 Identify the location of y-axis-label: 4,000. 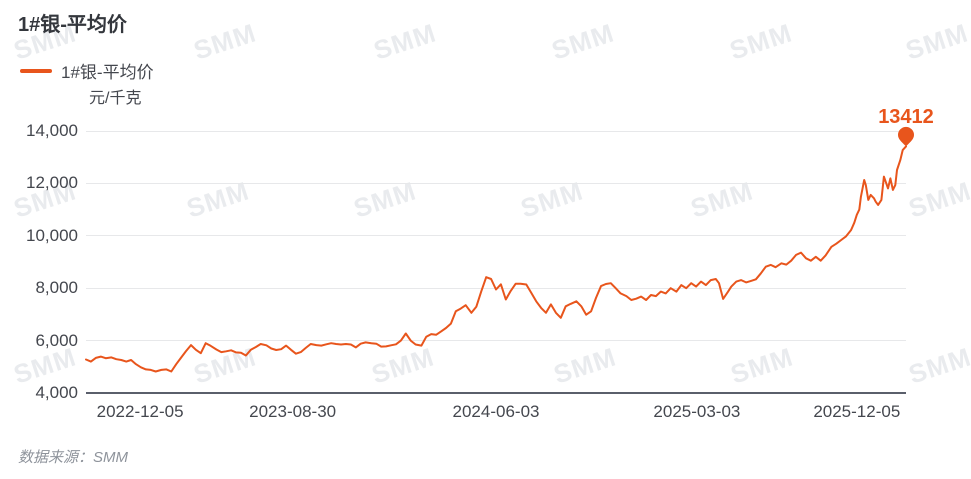
(56, 392).